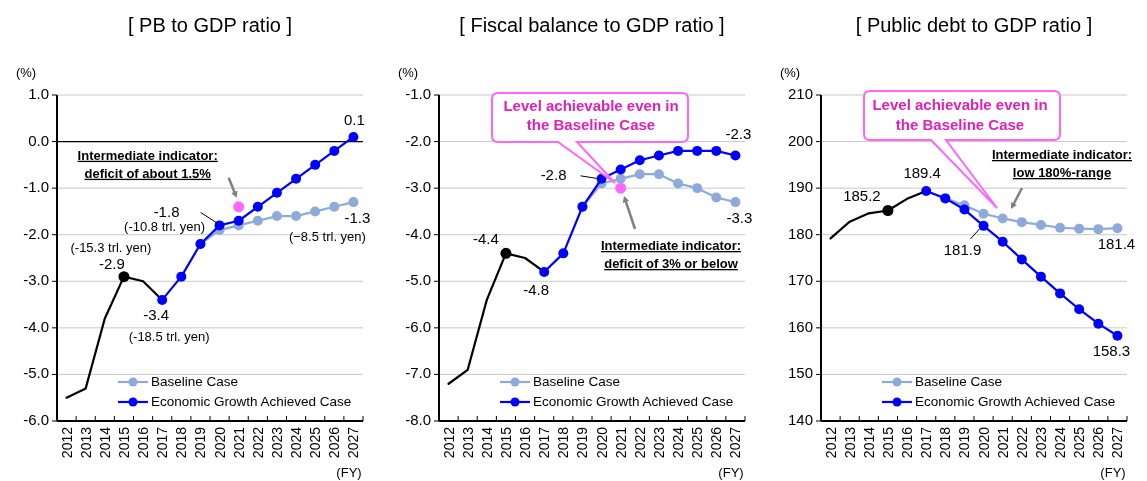 This screenshot has height=481, width=1147. I want to click on y-tick-label: 1.0, so click(38, 93).